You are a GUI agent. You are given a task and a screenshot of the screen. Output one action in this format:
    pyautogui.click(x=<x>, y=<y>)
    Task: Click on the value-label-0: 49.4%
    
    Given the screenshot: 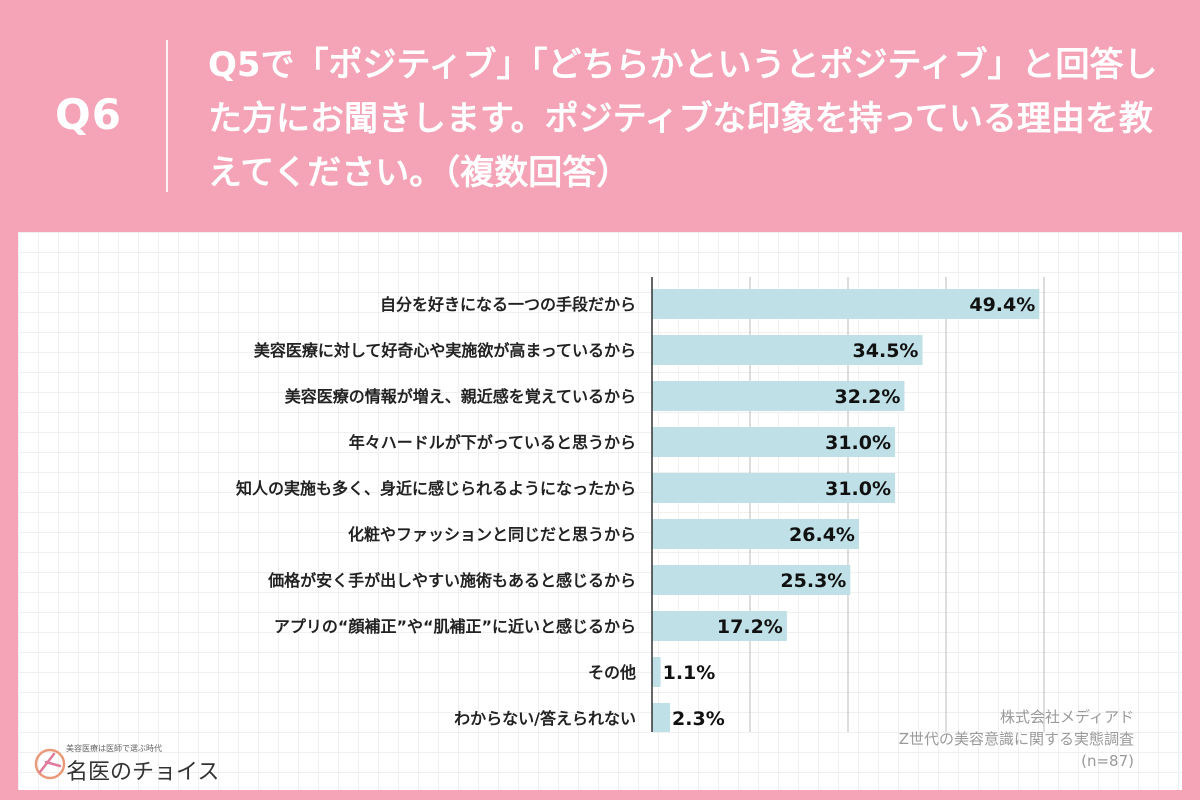 What is the action you would take?
    pyautogui.click(x=1002, y=305)
    